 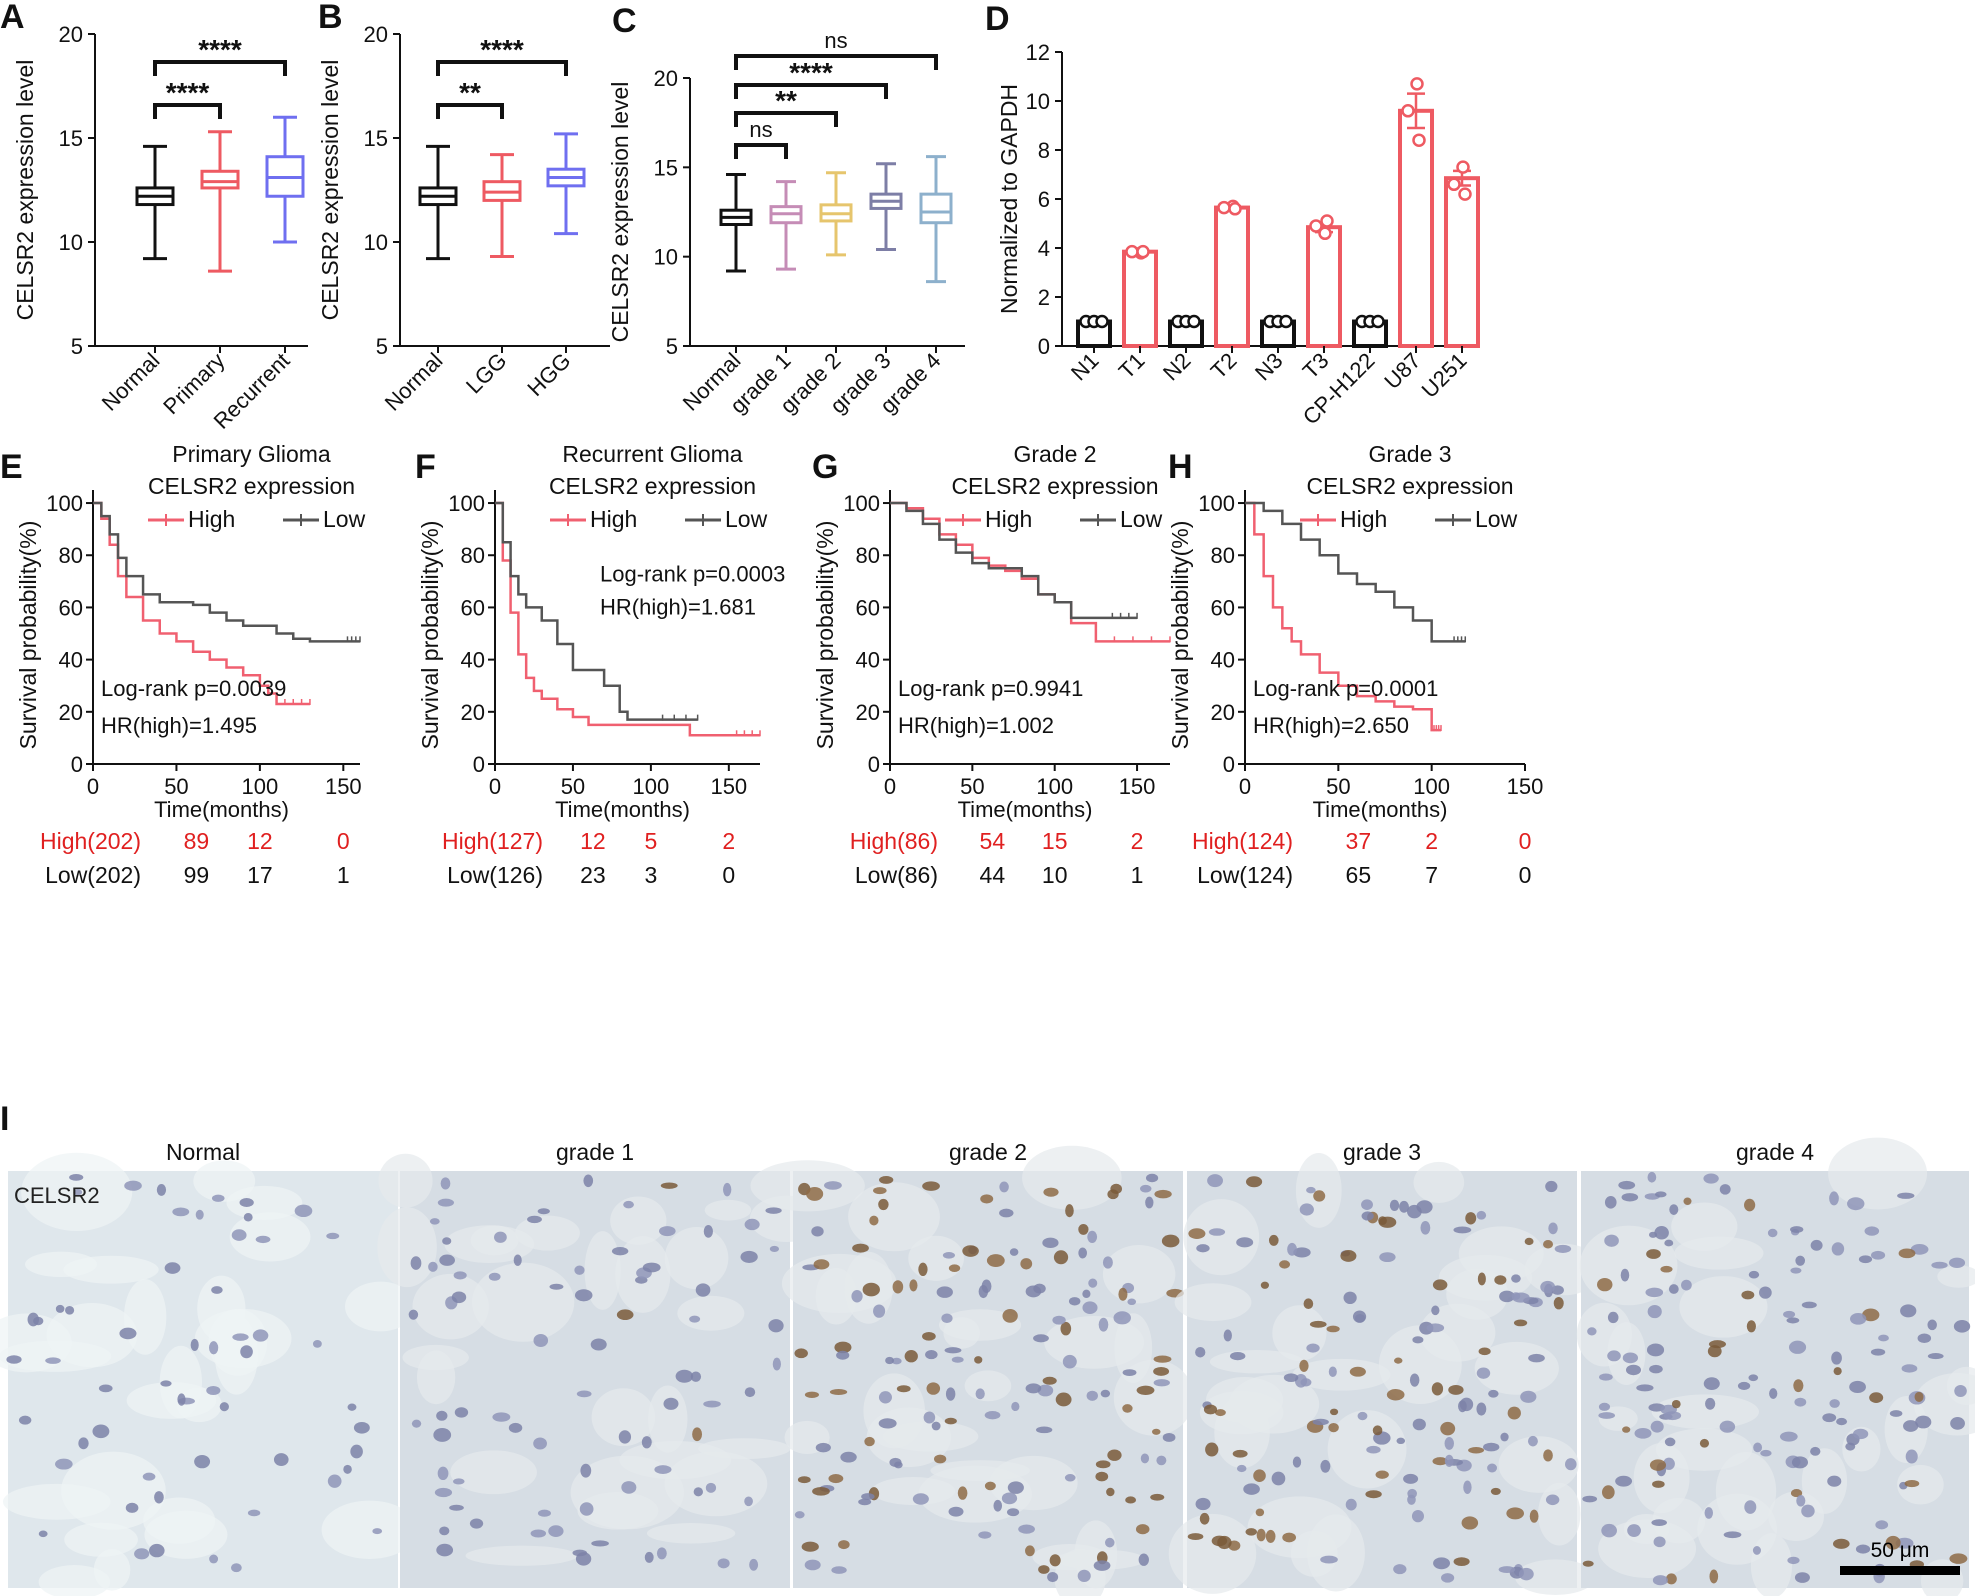 What do you see at coordinates (825, 467) in the screenshot?
I see `panel-label-g: G` at bounding box center [825, 467].